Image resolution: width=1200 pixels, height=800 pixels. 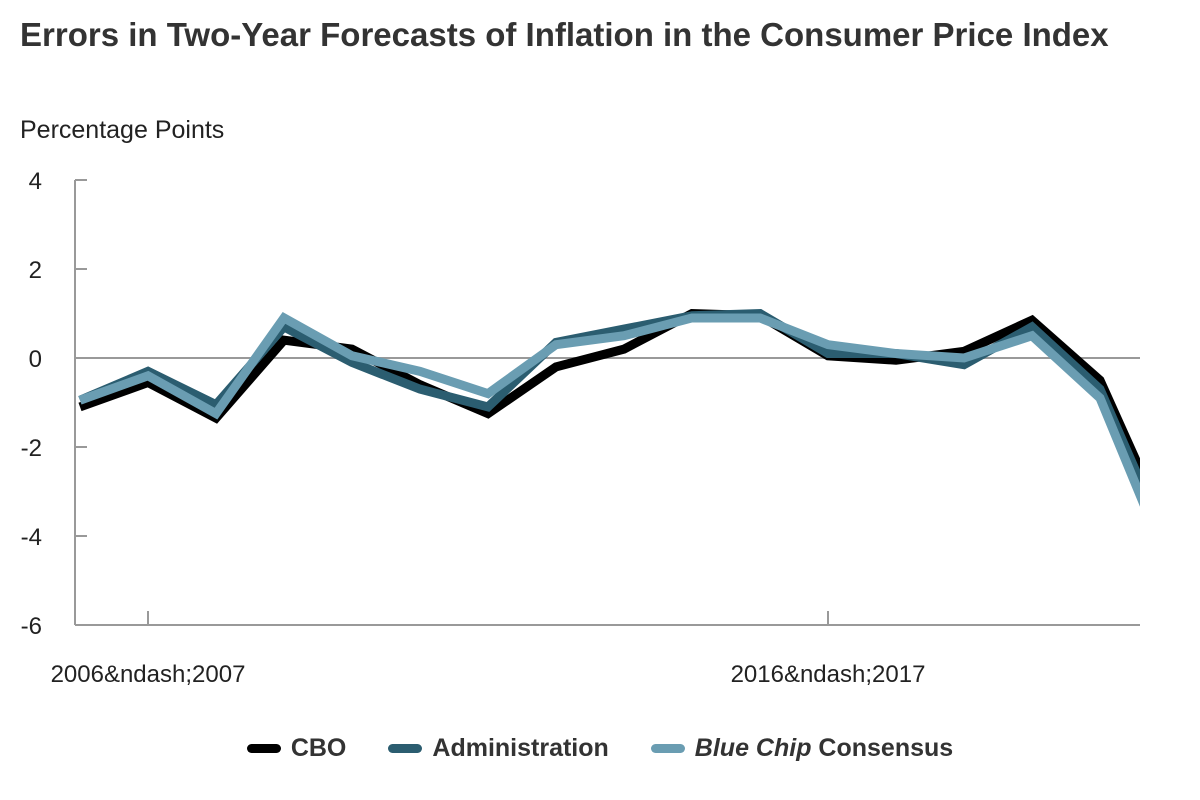 I want to click on y-axis-label: Percentage Points, so click(x=122, y=130).